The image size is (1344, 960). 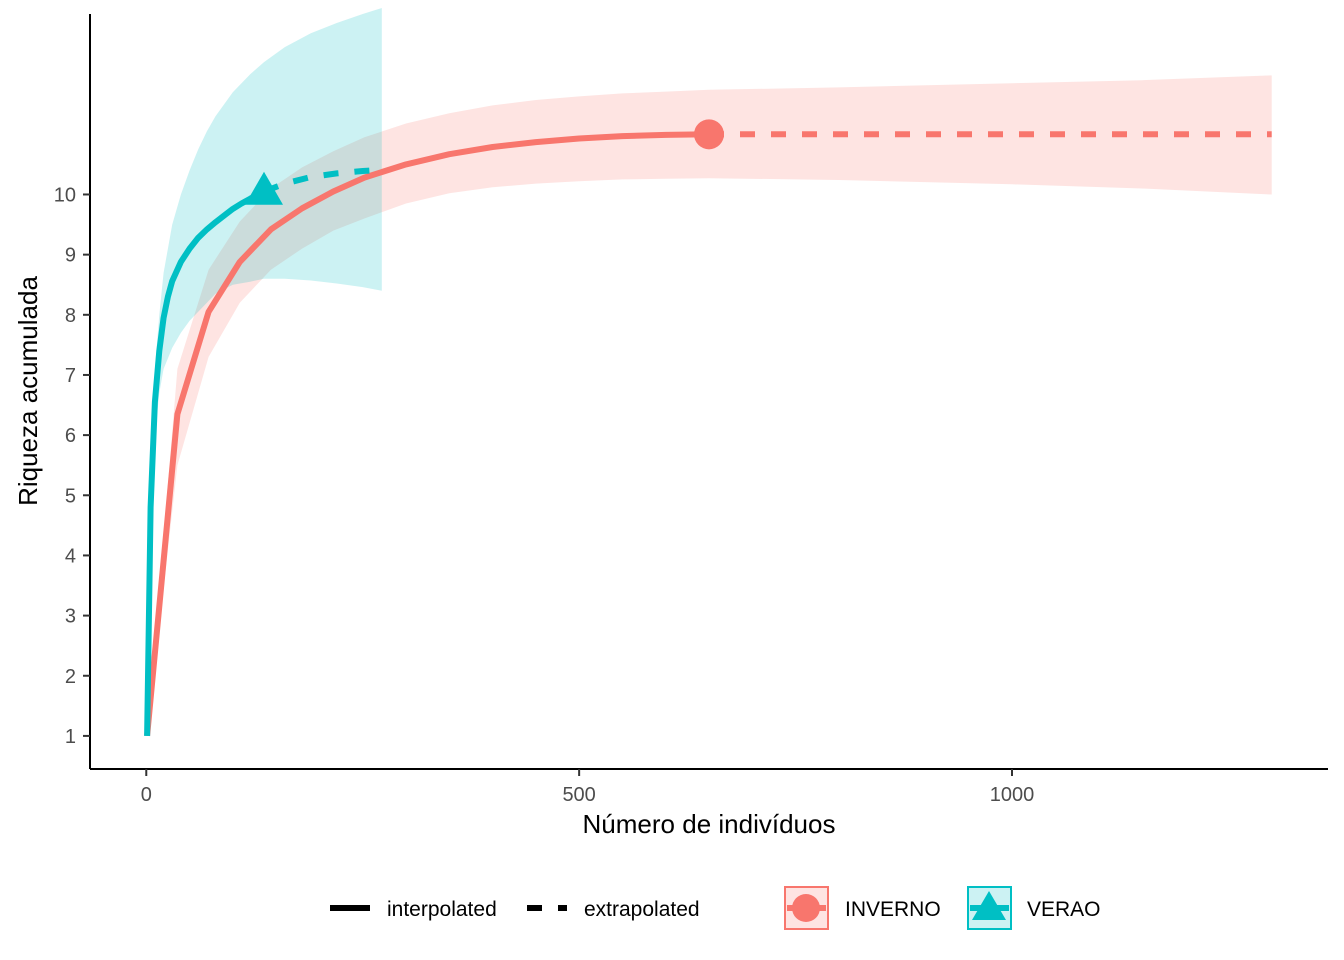 I want to click on legend: interpolated extrapolated INVERNO VERAO, so click(x=715, y=908).